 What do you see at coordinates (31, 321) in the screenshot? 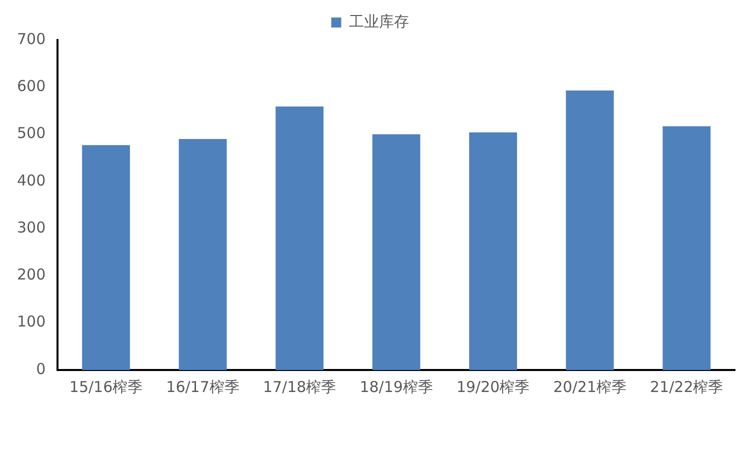
I see `y-tick-label: 100` at bounding box center [31, 321].